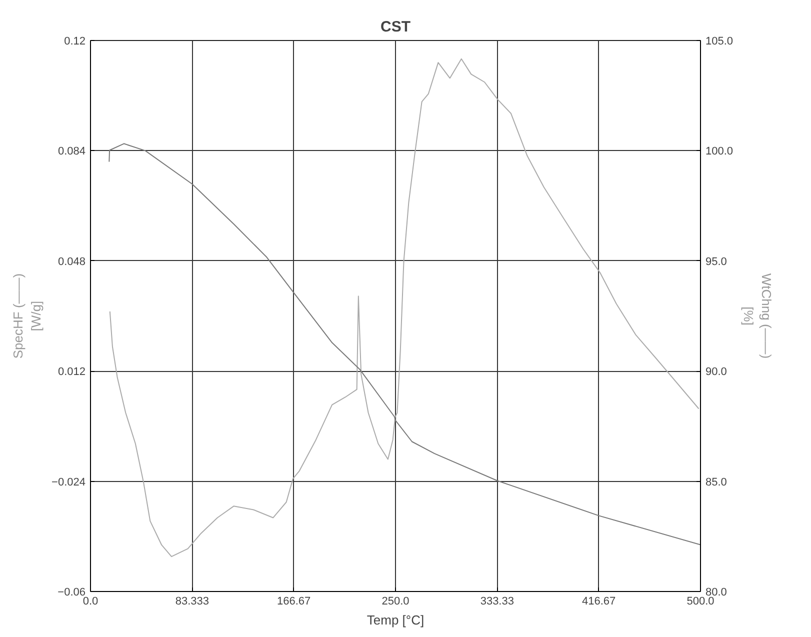 This screenshot has height=637, width=811. I want to click on y2-tick-label: 95.0, so click(716, 262).